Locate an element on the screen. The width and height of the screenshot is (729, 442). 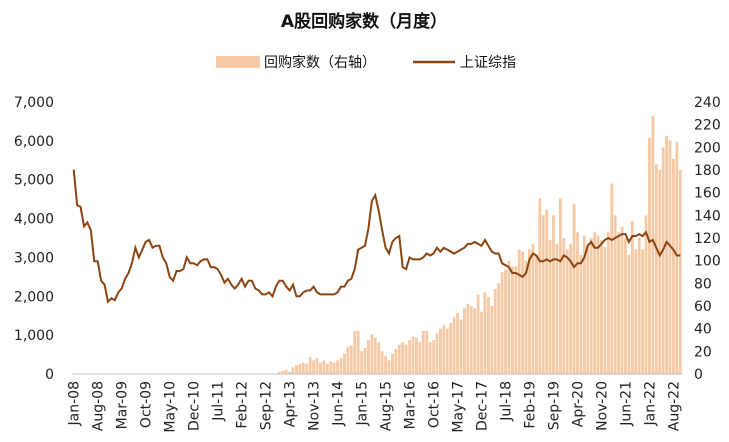
y-right-tick-label: 80 is located at coordinates (703, 284).